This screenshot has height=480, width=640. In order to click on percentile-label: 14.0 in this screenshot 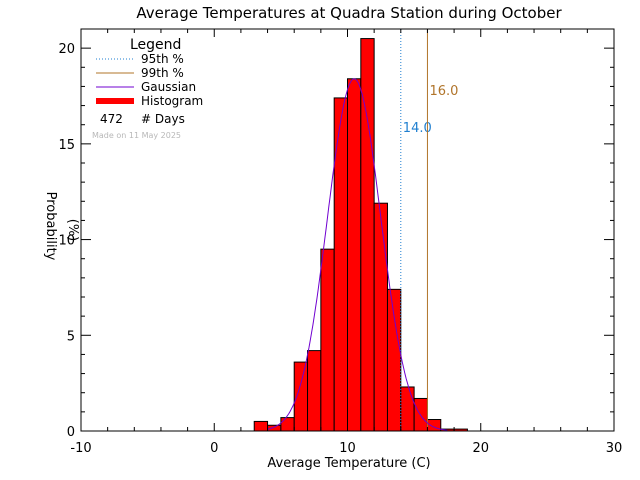, I will do `click(417, 128)`.